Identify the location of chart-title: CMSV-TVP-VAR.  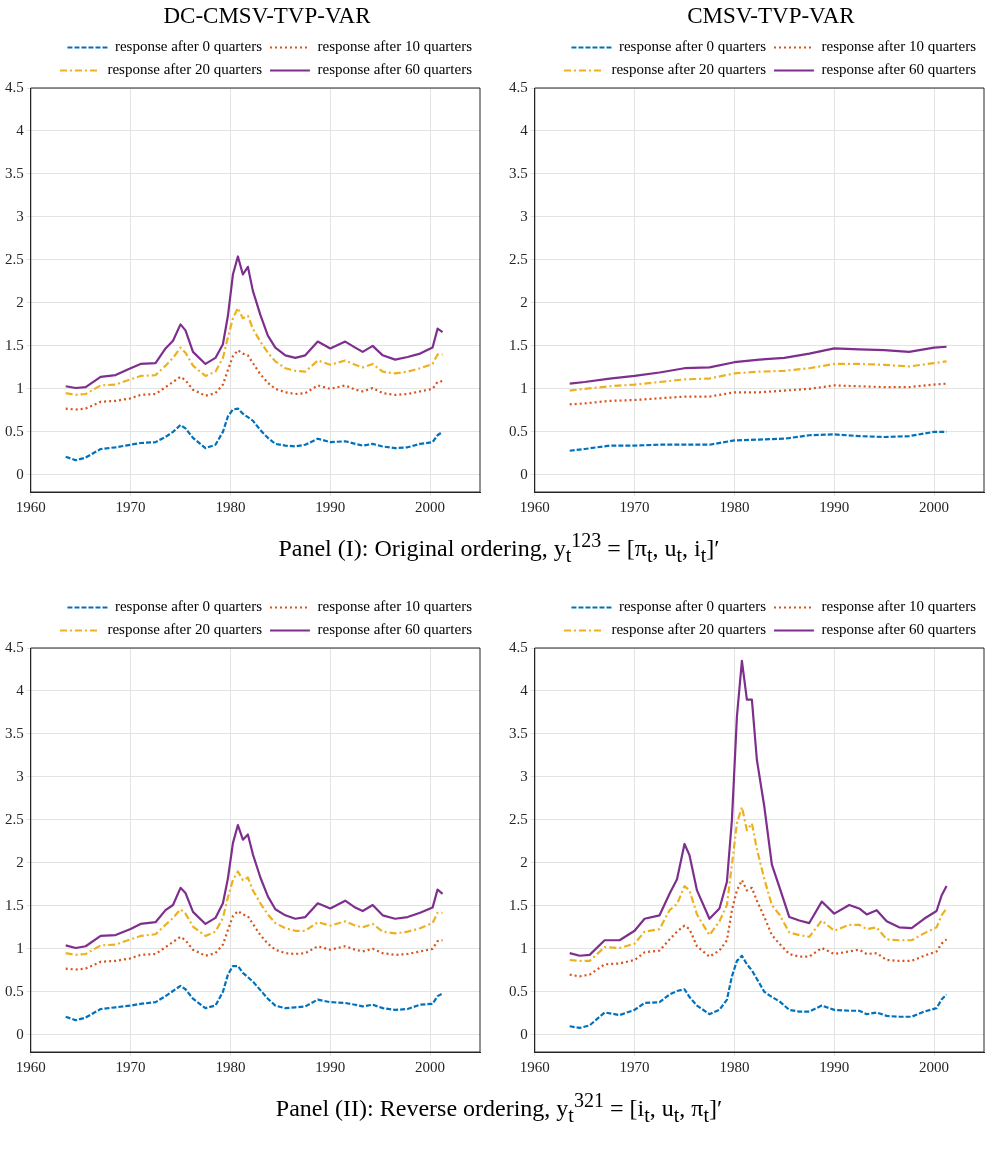
(771, 16).